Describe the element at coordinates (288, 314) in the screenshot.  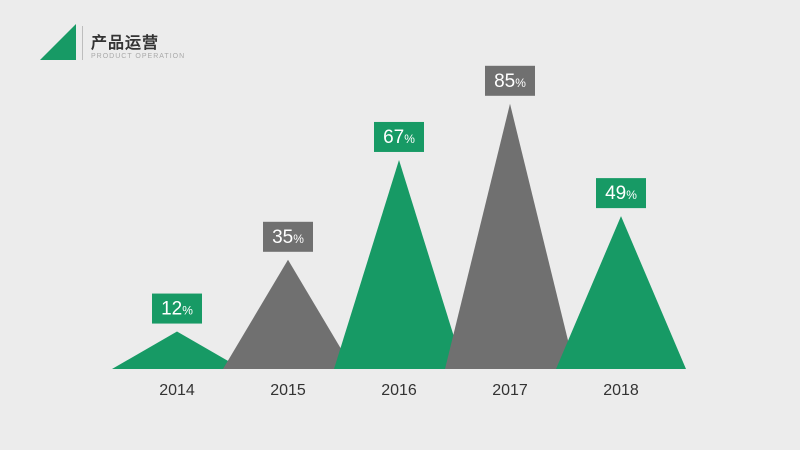
I see `peak-2015` at that location.